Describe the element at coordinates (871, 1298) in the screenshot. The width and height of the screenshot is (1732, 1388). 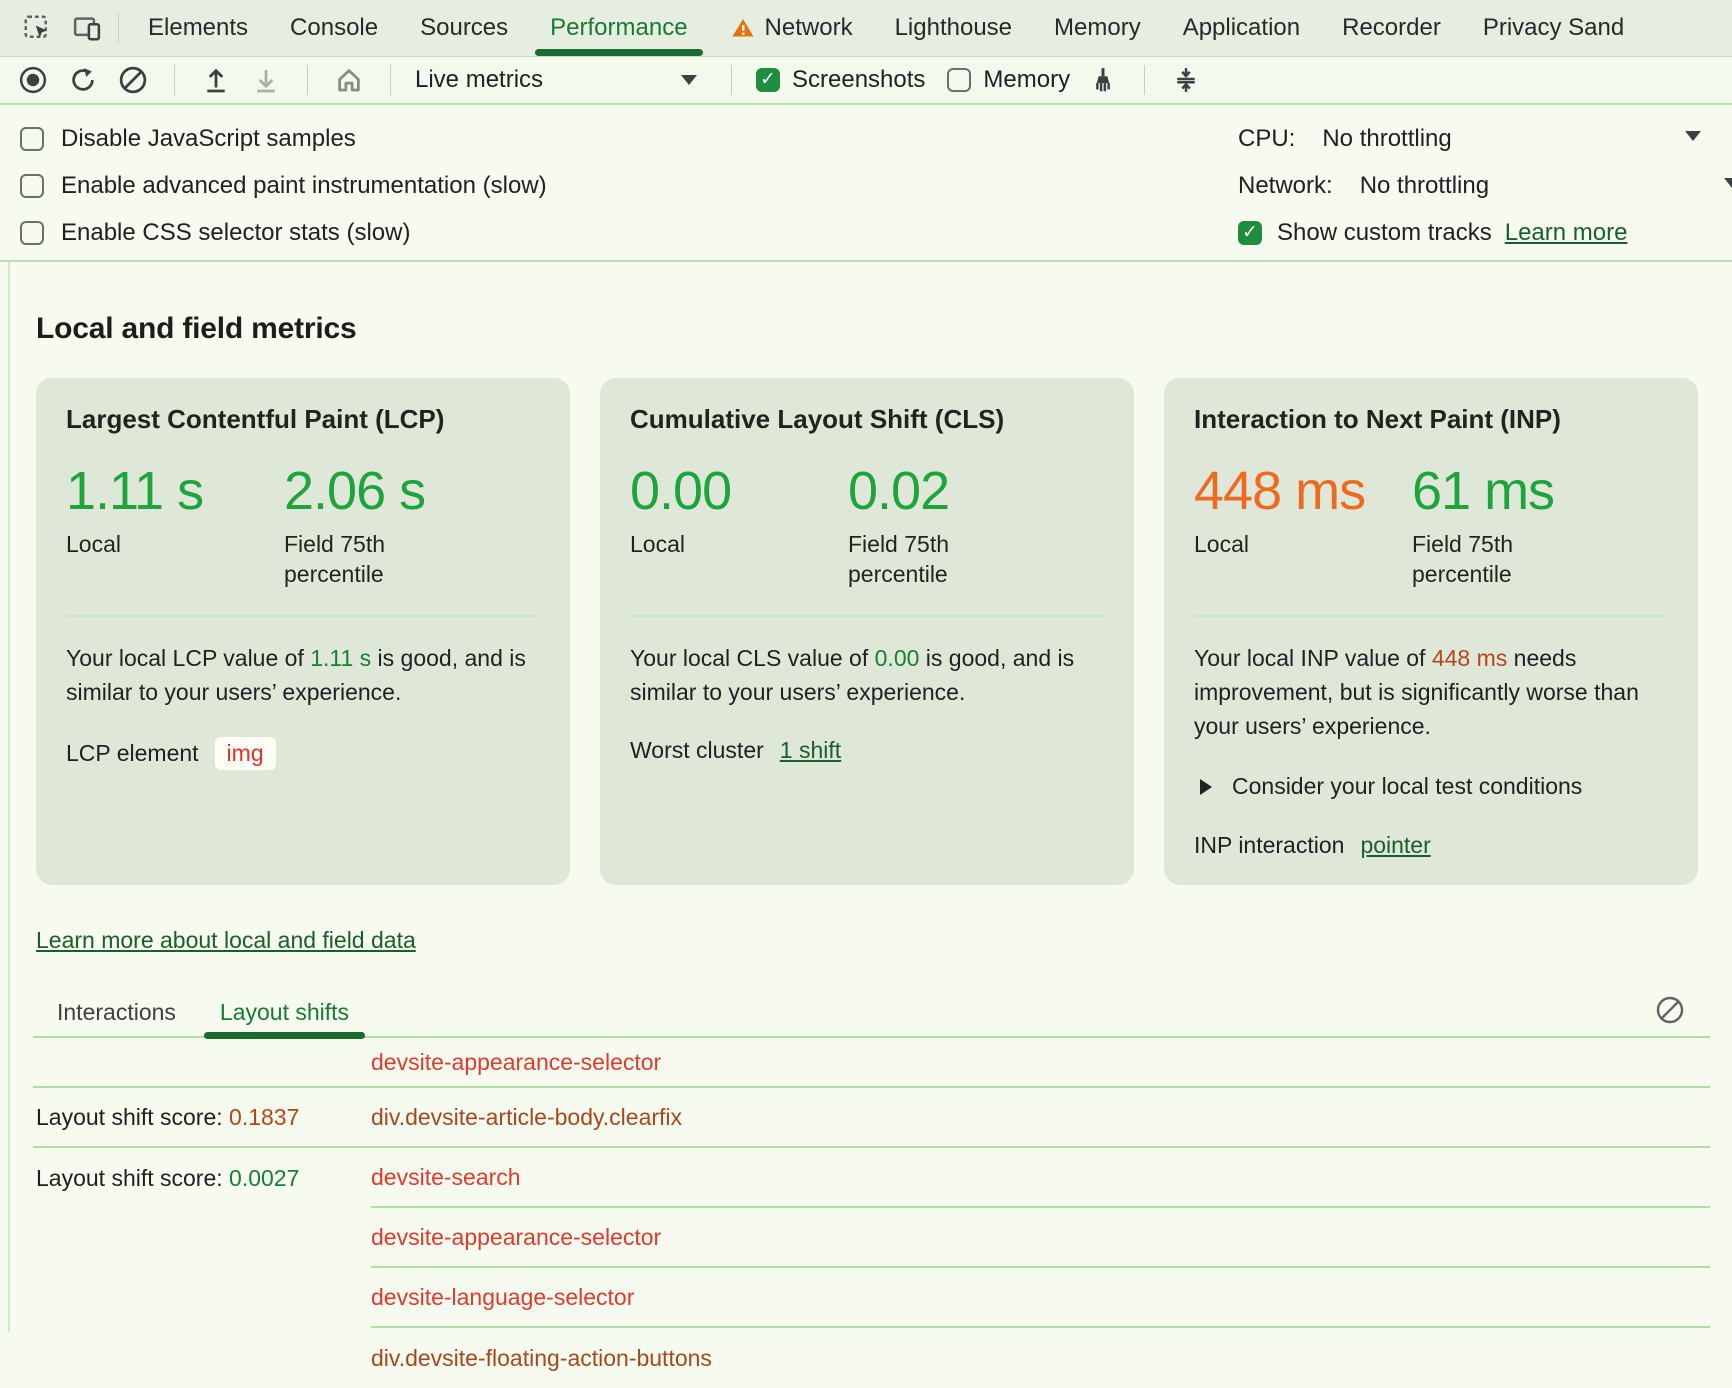
I see `layout-shift-row: devsite-language-selector` at that location.